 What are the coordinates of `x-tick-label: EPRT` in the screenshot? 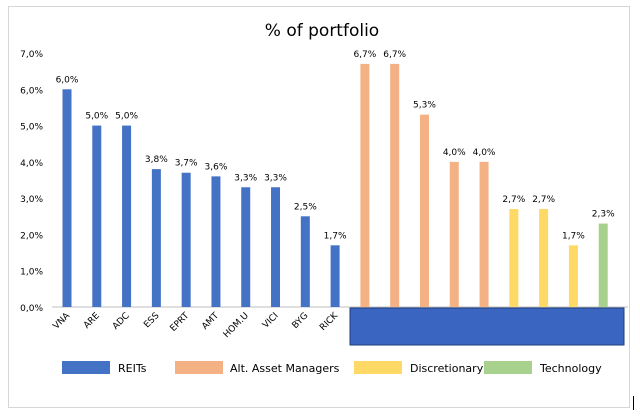 It's located at (179, 322).